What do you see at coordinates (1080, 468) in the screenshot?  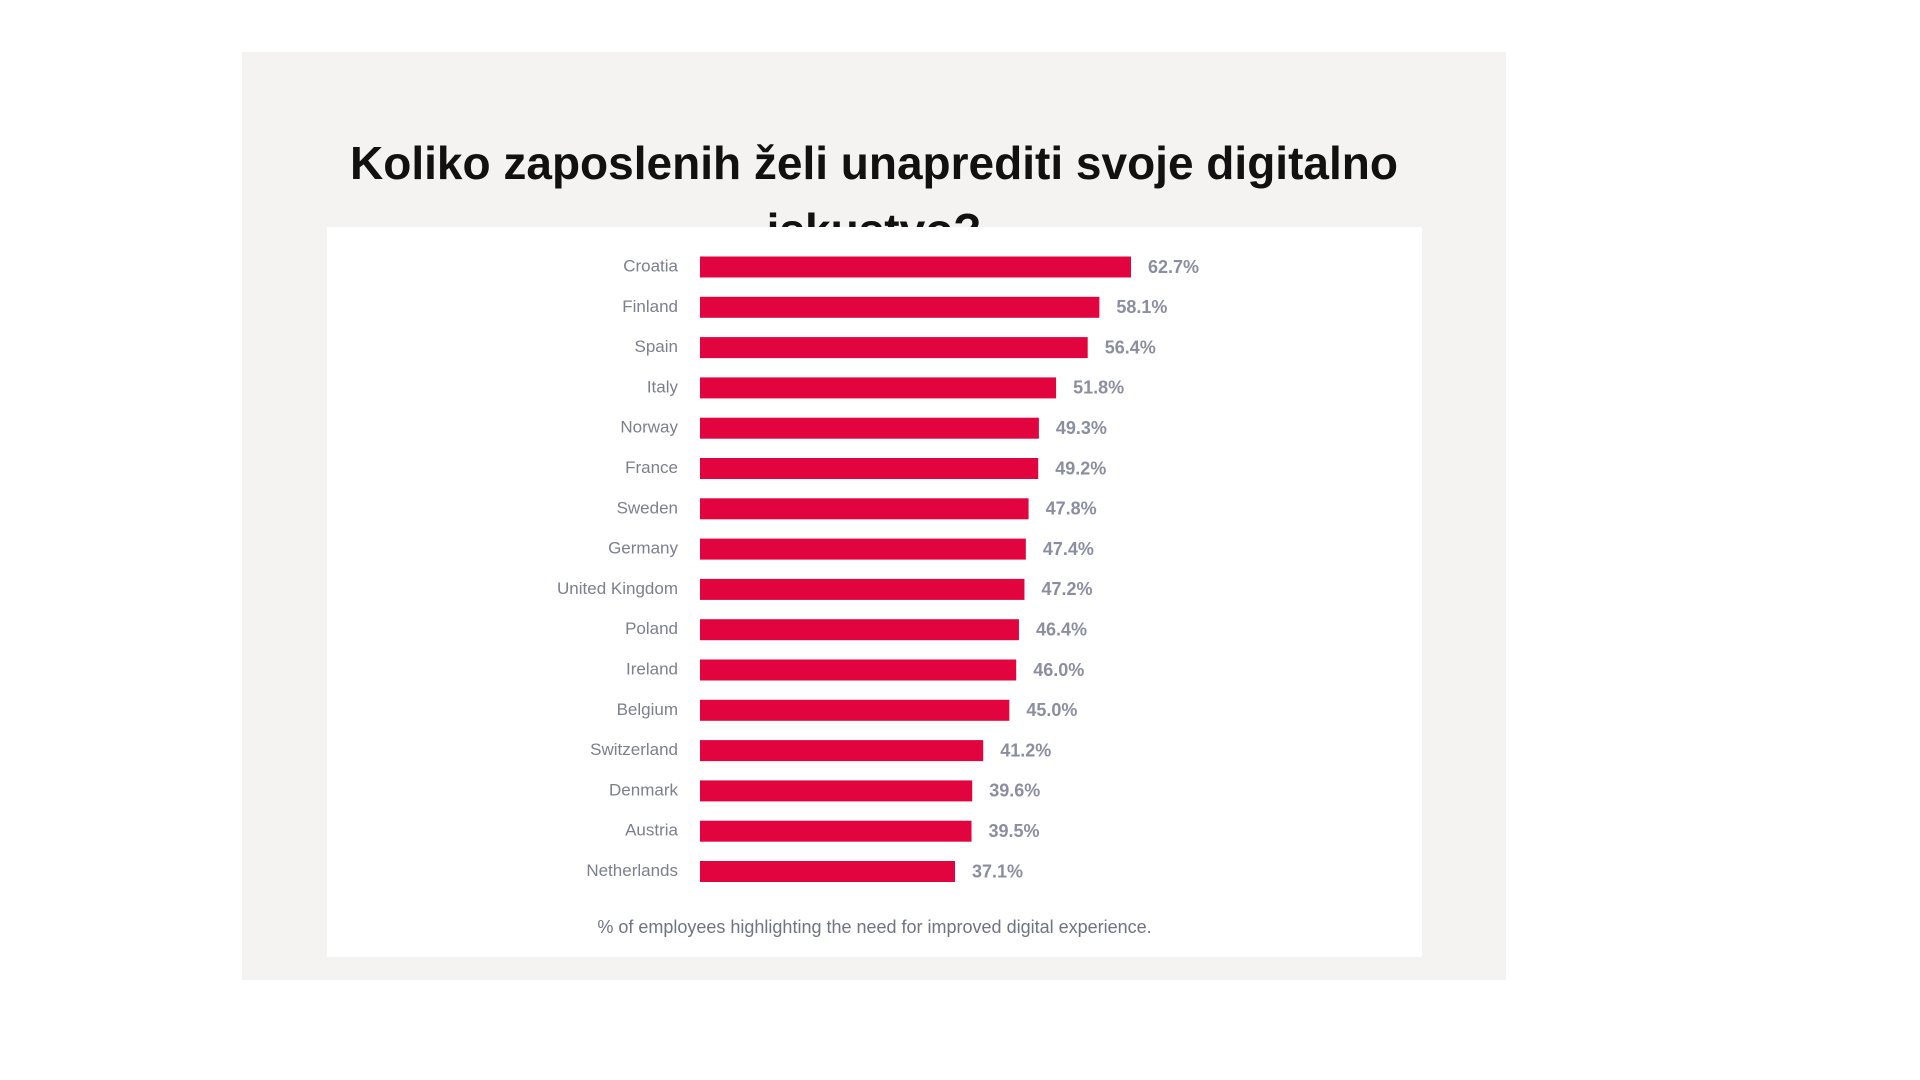 I see `value-label: 49.2%` at bounding box center [1080, 468].